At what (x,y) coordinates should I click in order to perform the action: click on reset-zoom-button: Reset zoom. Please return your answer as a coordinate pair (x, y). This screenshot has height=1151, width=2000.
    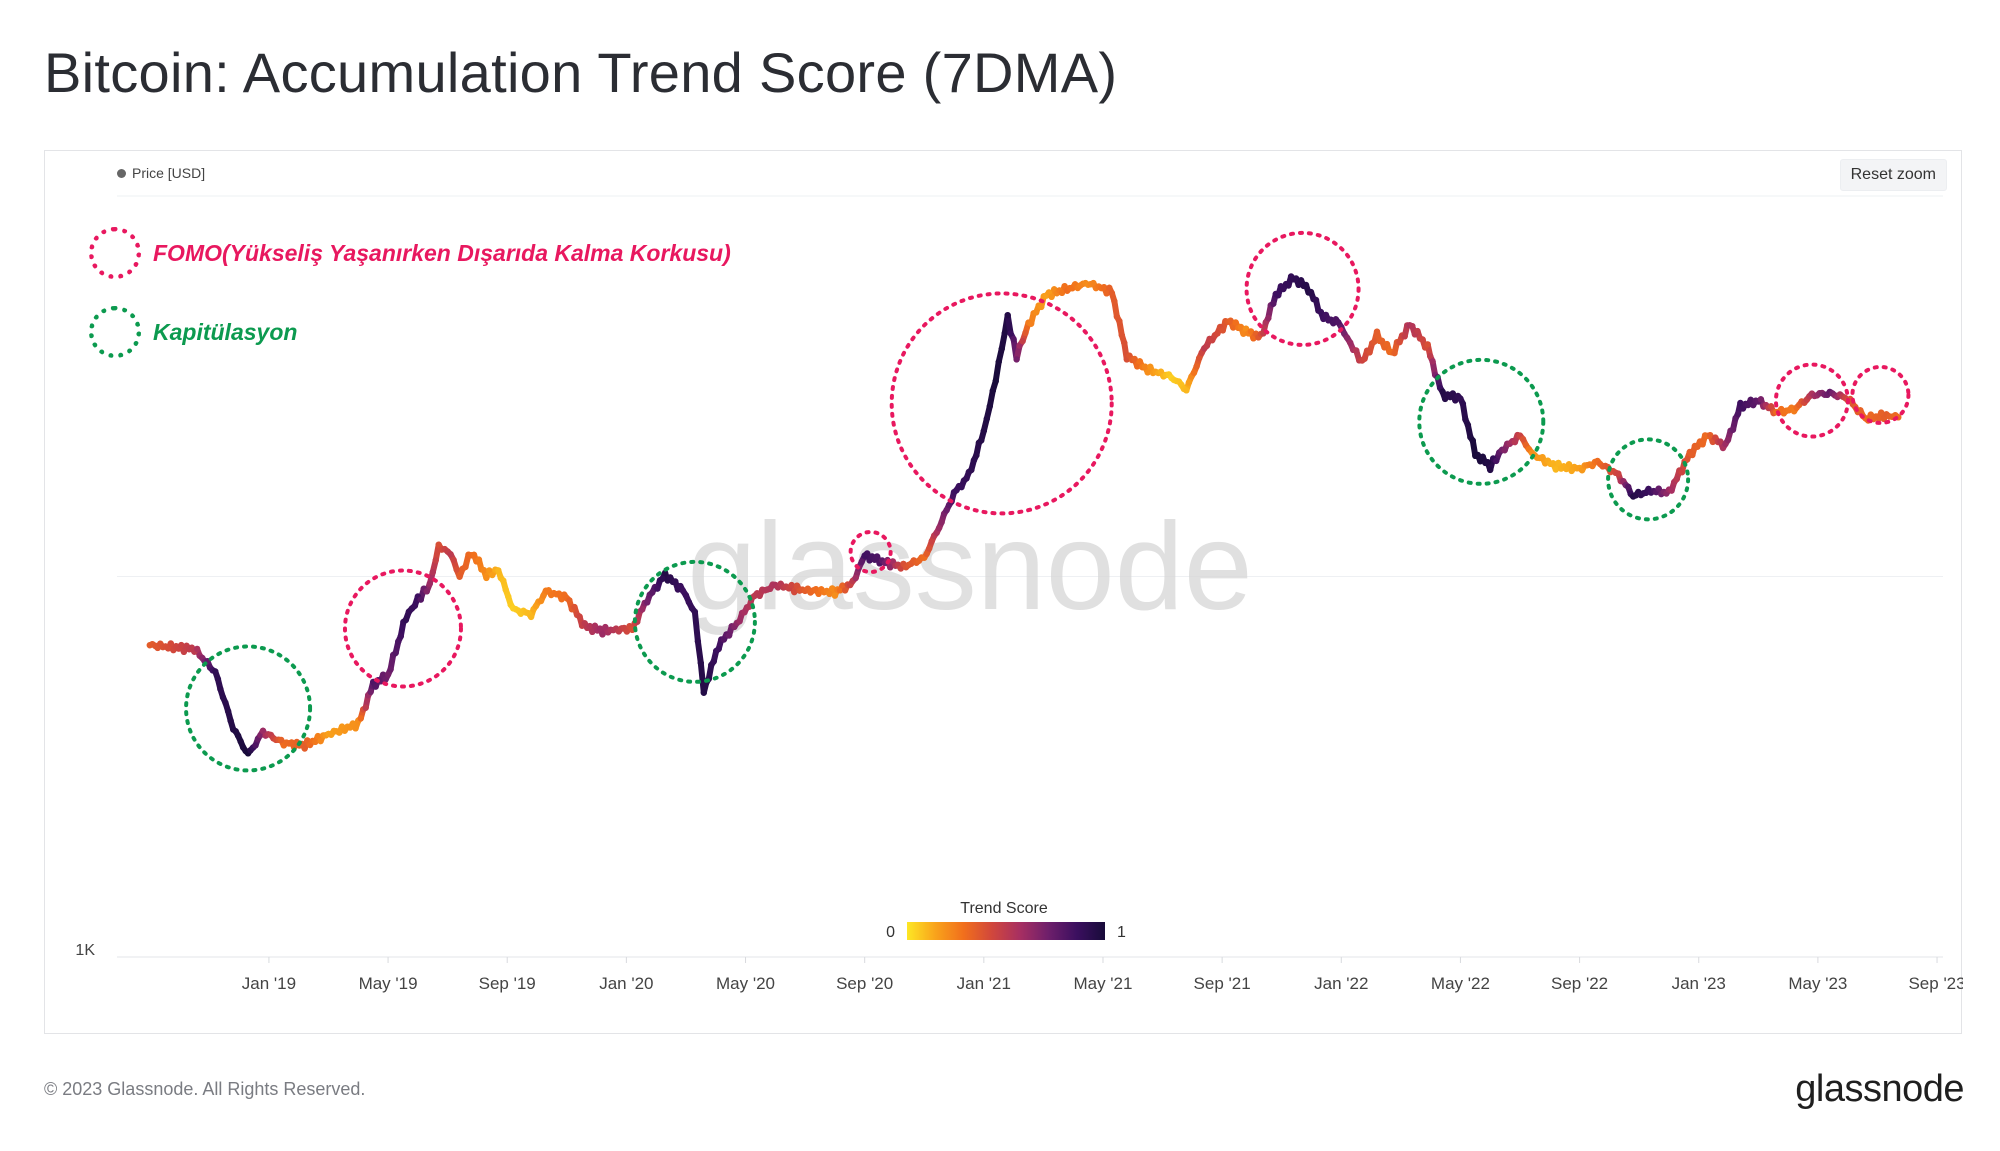
    Looking at the image, I should click on (1893, 175).